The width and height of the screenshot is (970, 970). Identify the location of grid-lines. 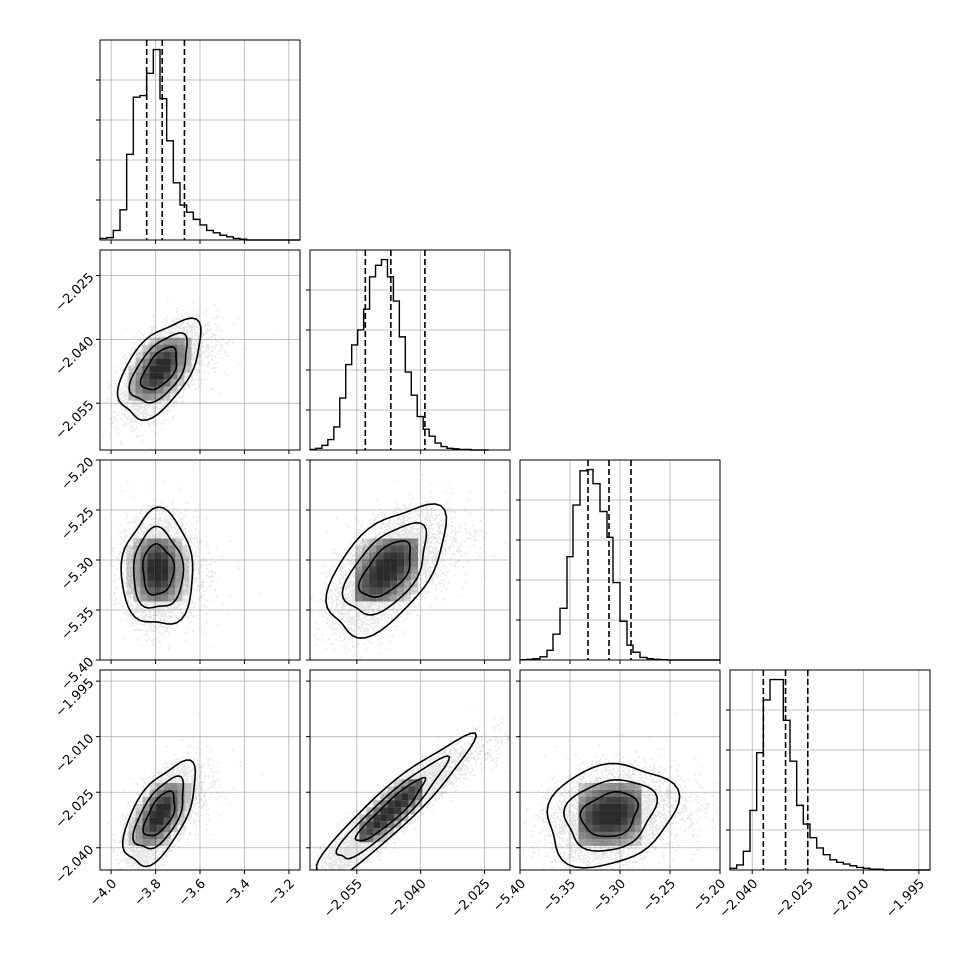
(200, 560).